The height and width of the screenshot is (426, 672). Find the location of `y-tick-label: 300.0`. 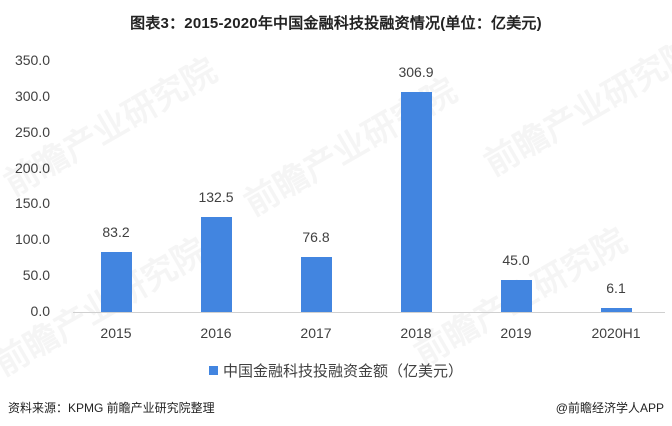

y-tick-label: 300.0 is located at coordinates (32, 95).